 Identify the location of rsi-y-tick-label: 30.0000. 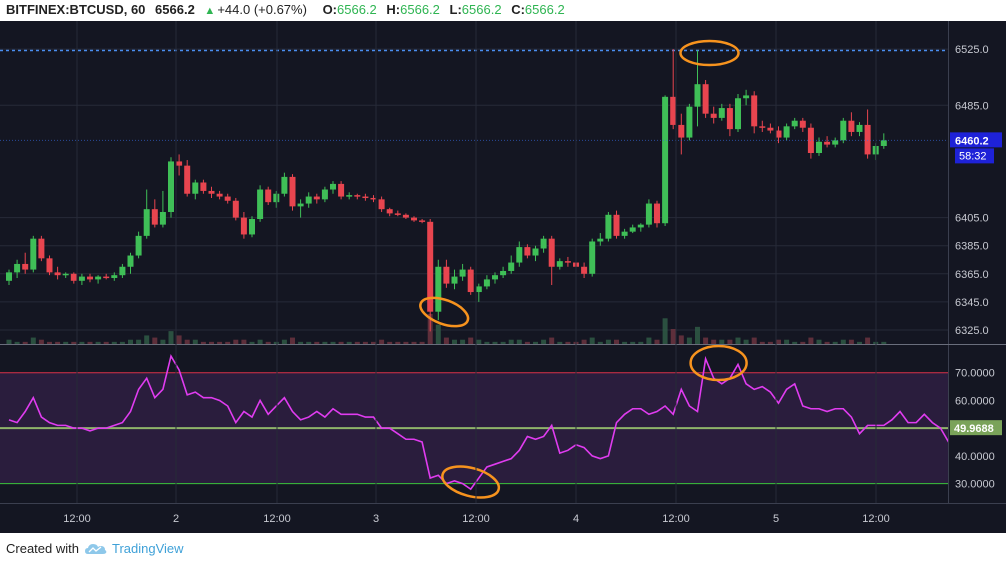
(975, 485).